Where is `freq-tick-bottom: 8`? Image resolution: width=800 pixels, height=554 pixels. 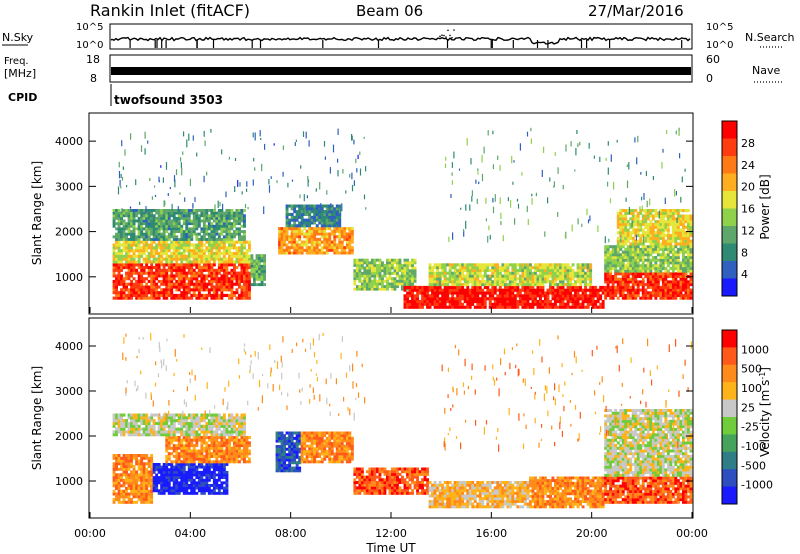
freq-tick-bottom: 8 is located at coordinates (93, 78).